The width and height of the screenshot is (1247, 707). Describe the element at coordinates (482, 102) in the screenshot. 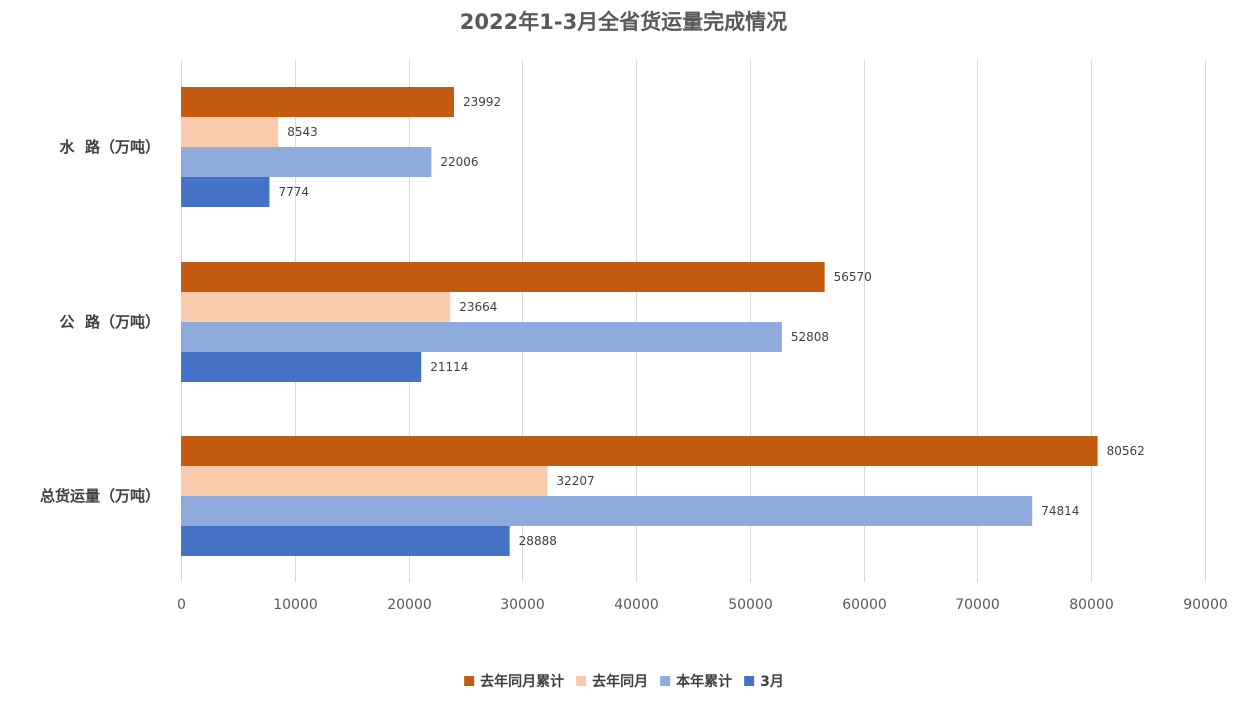

I see `data-label-3-1: 23992` at that location.